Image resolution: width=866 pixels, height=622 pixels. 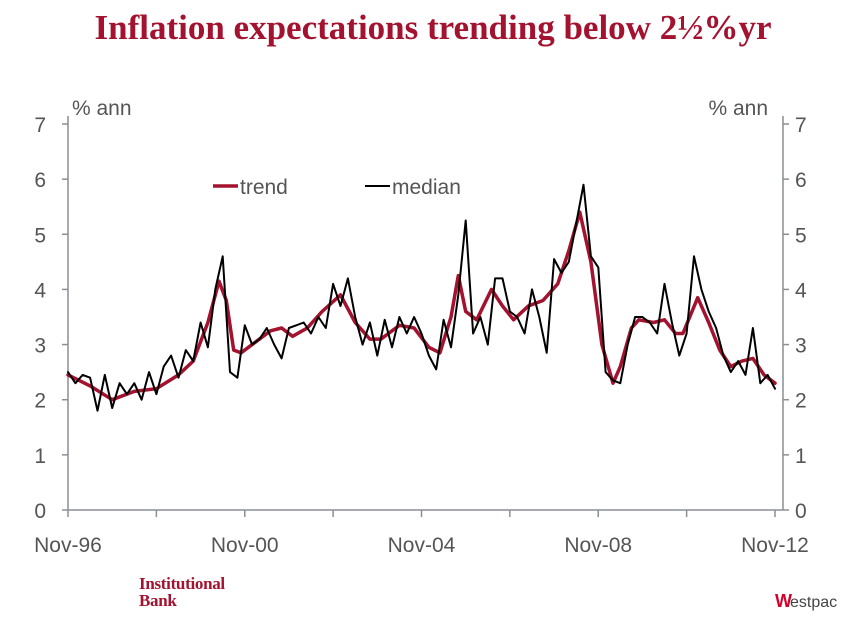 I want to click on y-tick-label-left: 5, so click(x=40, y=235).